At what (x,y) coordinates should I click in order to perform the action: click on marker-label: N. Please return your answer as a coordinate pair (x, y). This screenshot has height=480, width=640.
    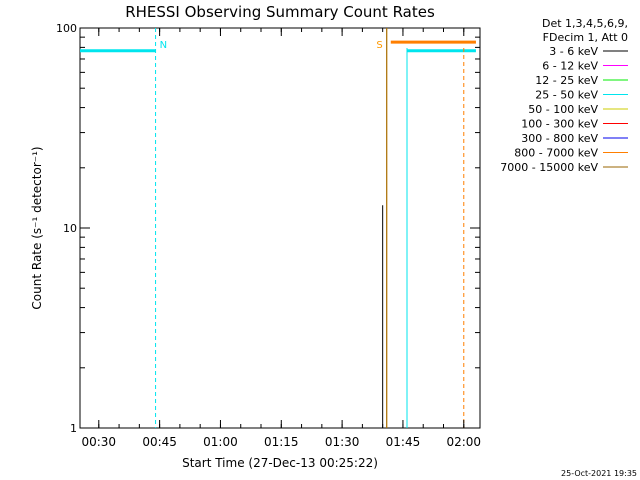
    Looking at the image, I should click on (163, 45).